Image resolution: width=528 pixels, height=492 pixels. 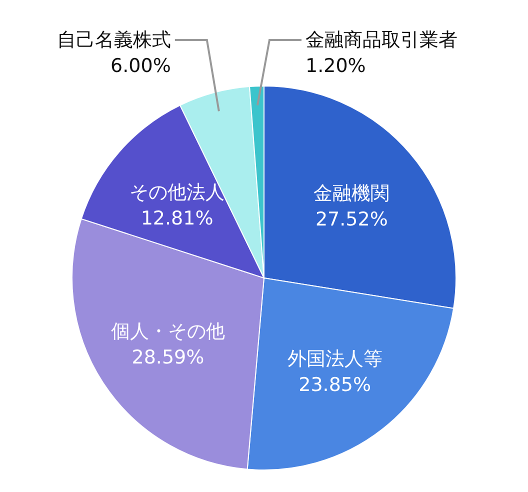 I want to click on slice-label: 金融商品取引業者, so click(x=381, y=40).